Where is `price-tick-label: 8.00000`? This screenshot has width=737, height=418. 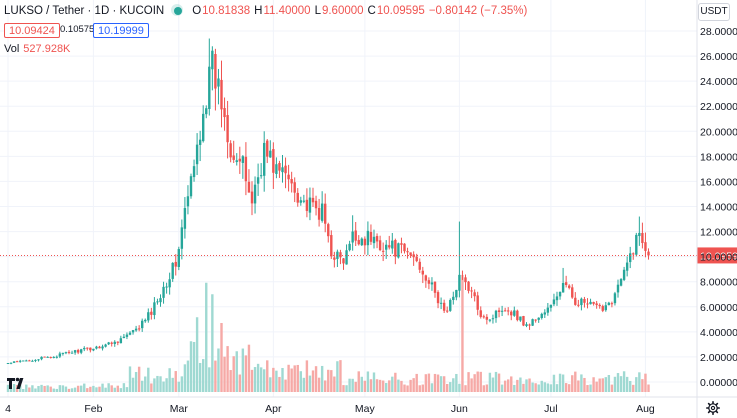 price-tick-label: 8.00000 is located at coordinates (718, 283).